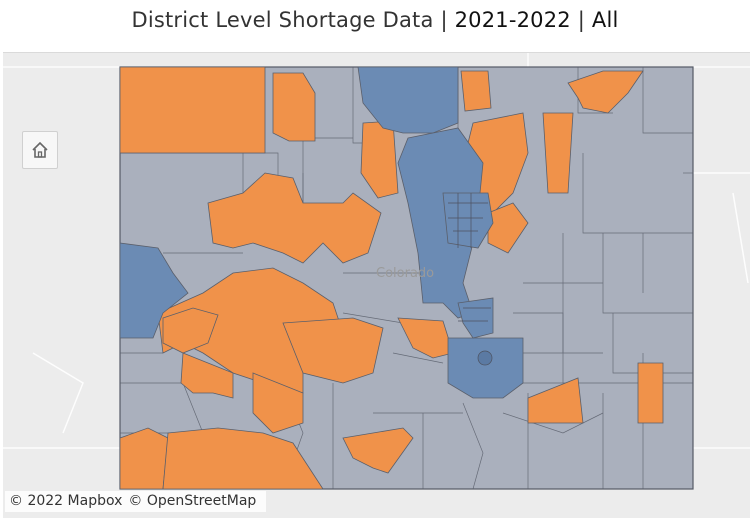 The image size is (750, 518). What do you see at coordinates (408, 100) in the screenshot?
I see `district-north-blue` at bounding box center [408, 100].